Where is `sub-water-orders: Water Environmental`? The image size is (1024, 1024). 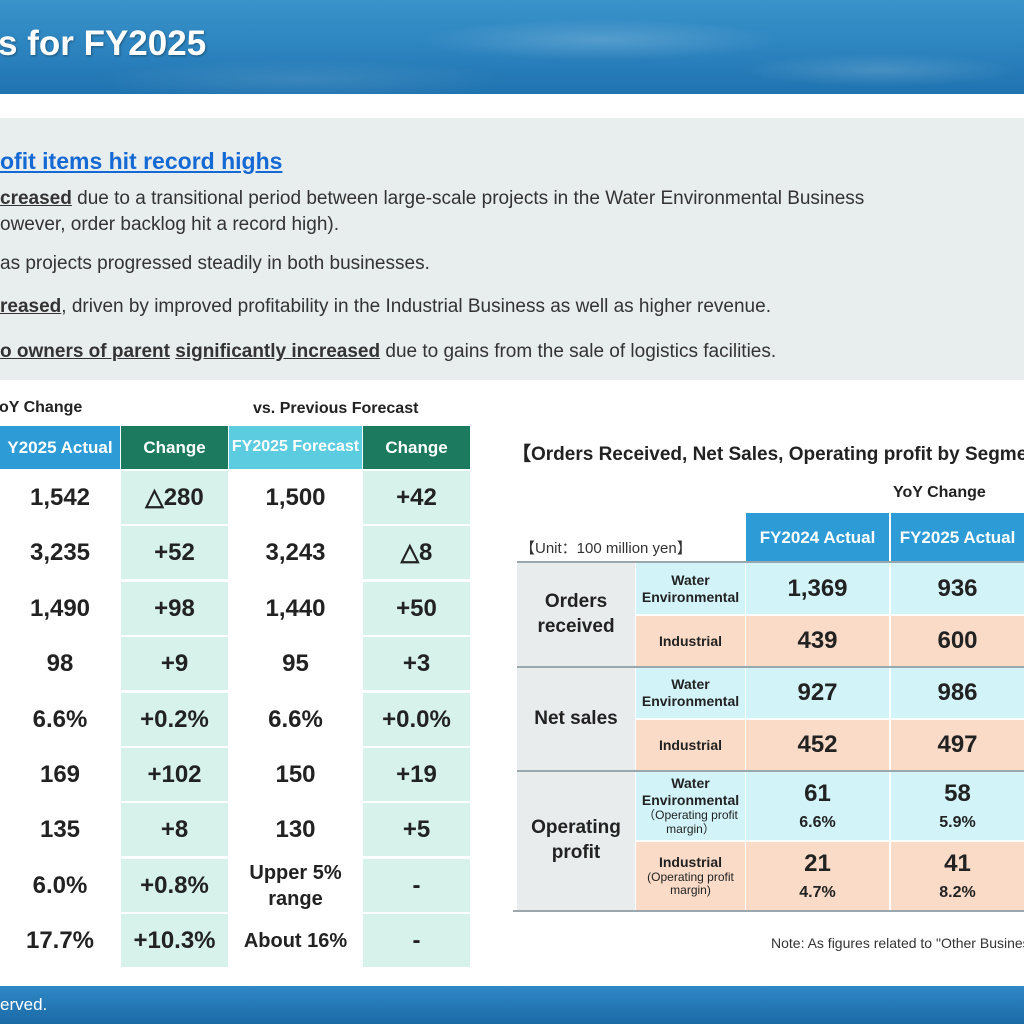
sub-water-orders: Water Environmental is located at coordinates (690, 588).